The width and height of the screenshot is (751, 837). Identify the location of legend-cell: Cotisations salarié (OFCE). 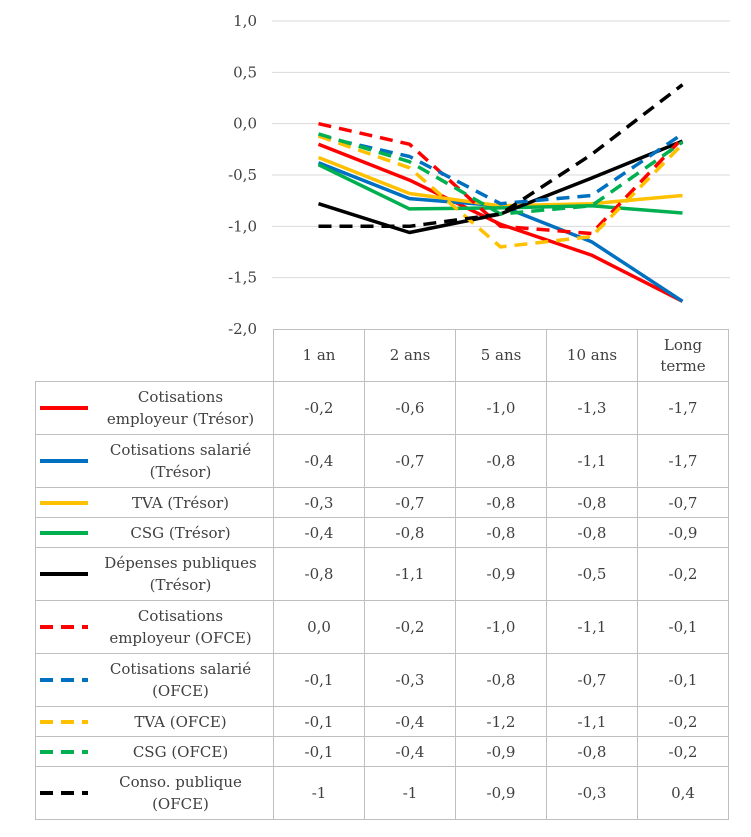
(154, 680).